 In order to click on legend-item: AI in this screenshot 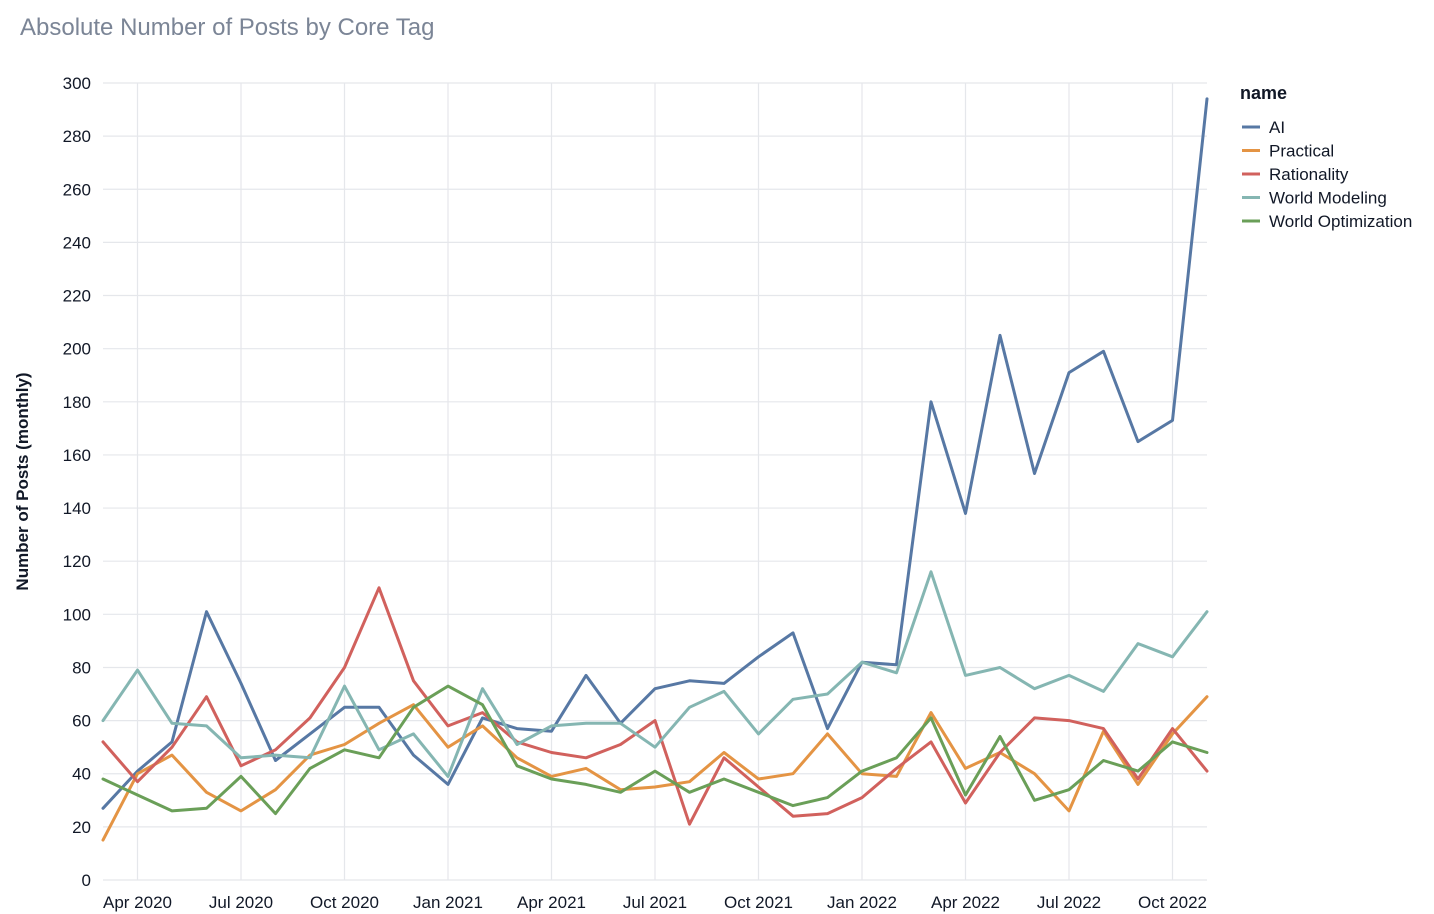, I will do `click(1263, 127)`.